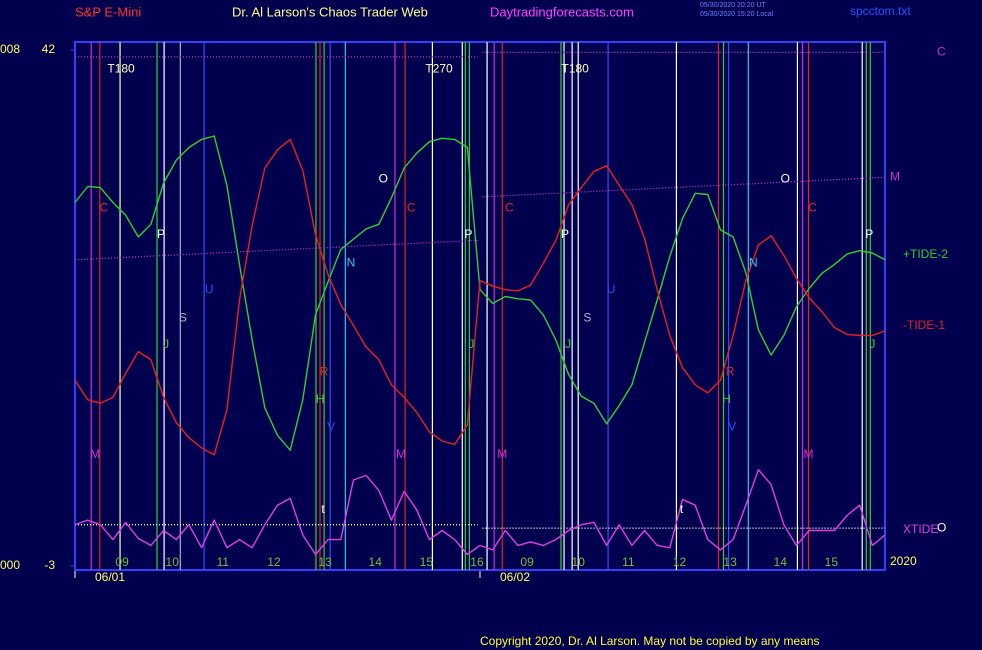  What do you see at coordinates (108, 11) in the screenshot?
I see `instrument: S&P E-Mini` at bounding box center [108, 11].